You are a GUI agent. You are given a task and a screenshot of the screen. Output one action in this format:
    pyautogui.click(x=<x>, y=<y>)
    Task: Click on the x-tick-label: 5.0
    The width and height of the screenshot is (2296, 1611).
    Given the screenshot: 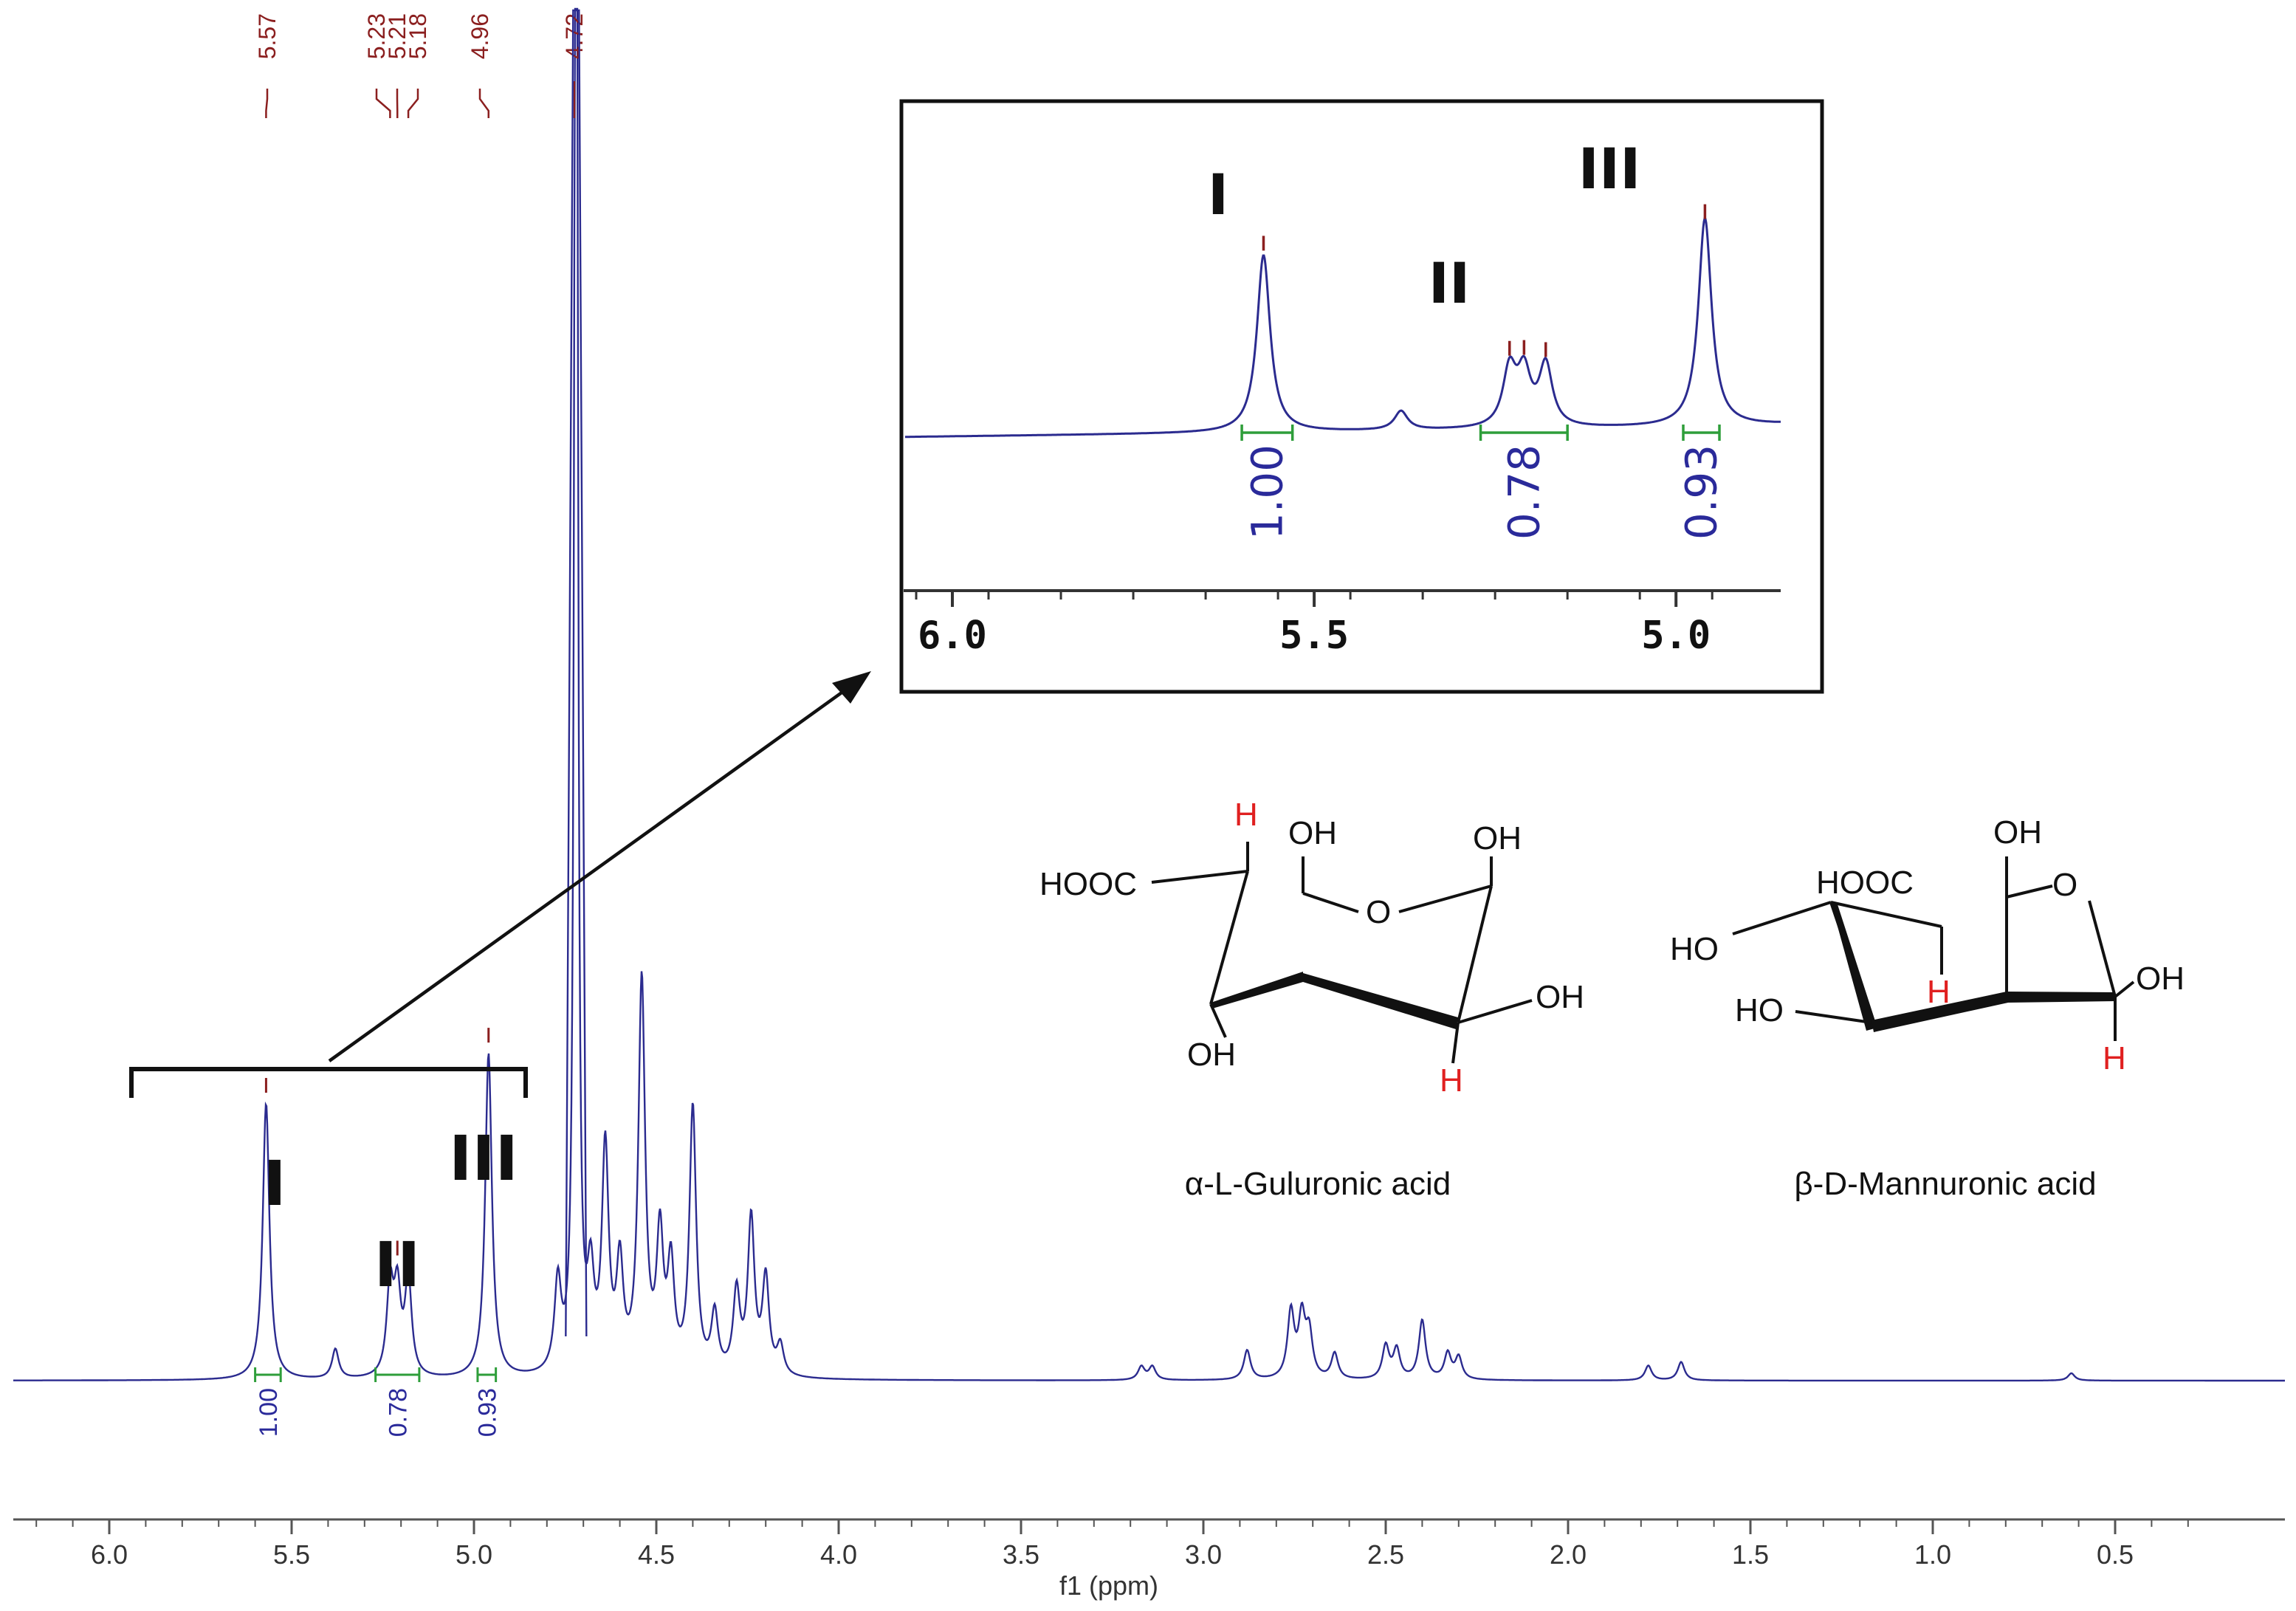 What is the action you would take?
    pyautogui.click(x=474, y=1555)
    